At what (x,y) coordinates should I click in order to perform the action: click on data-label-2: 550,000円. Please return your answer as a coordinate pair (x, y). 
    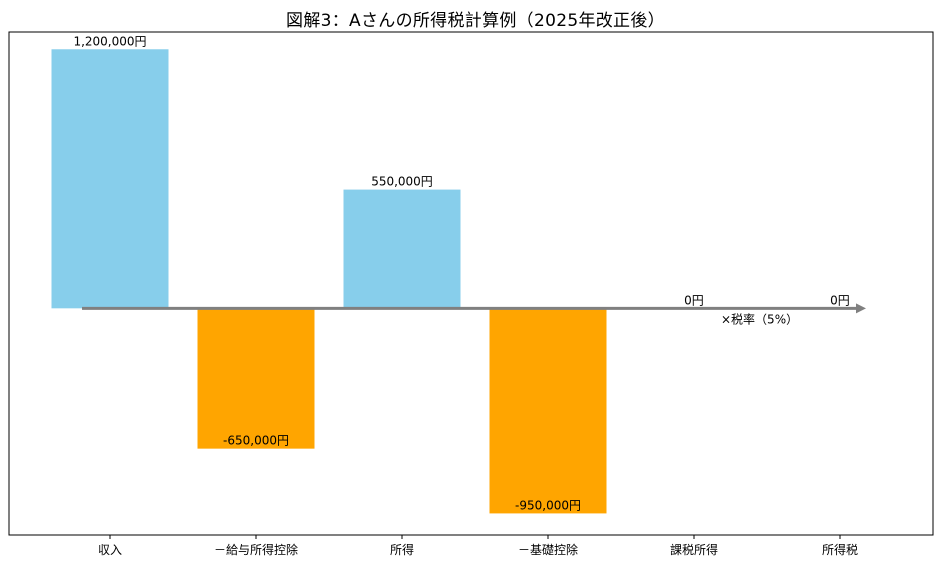
    Looking at the image, I should click on (402, 182).